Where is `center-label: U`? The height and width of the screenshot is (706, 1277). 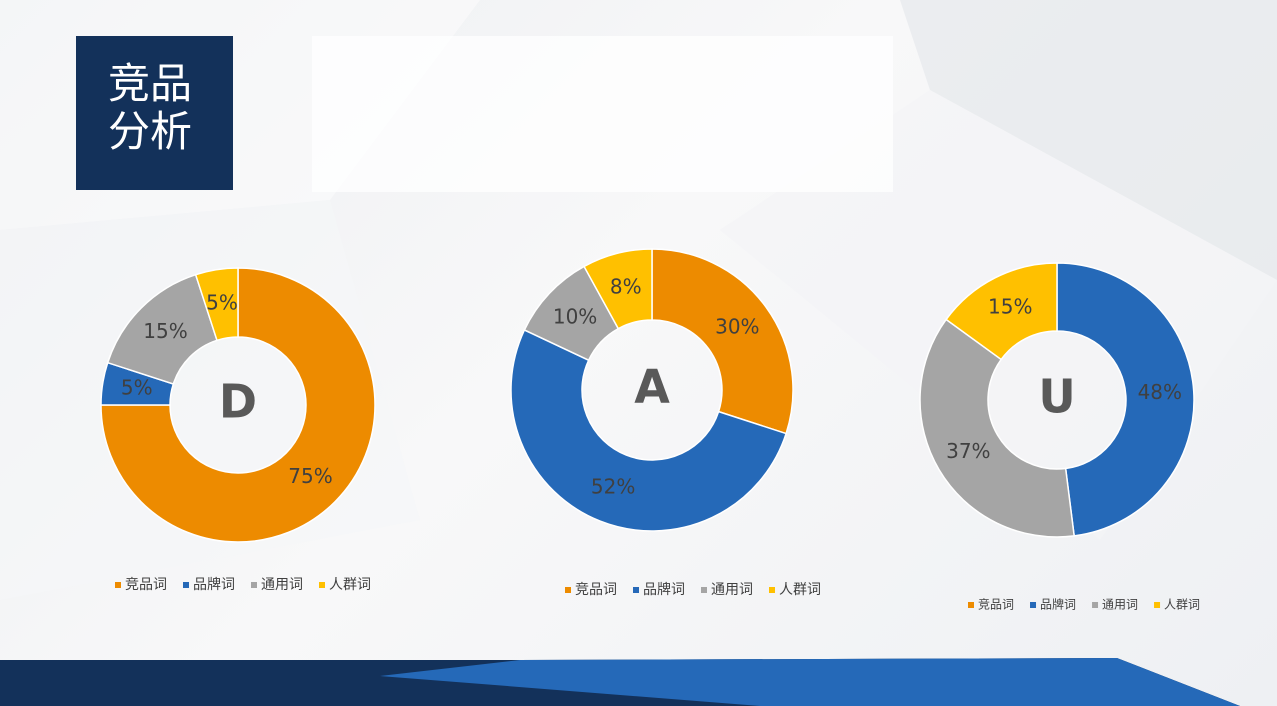 center-label: U is located at coordinates (1056, 397).